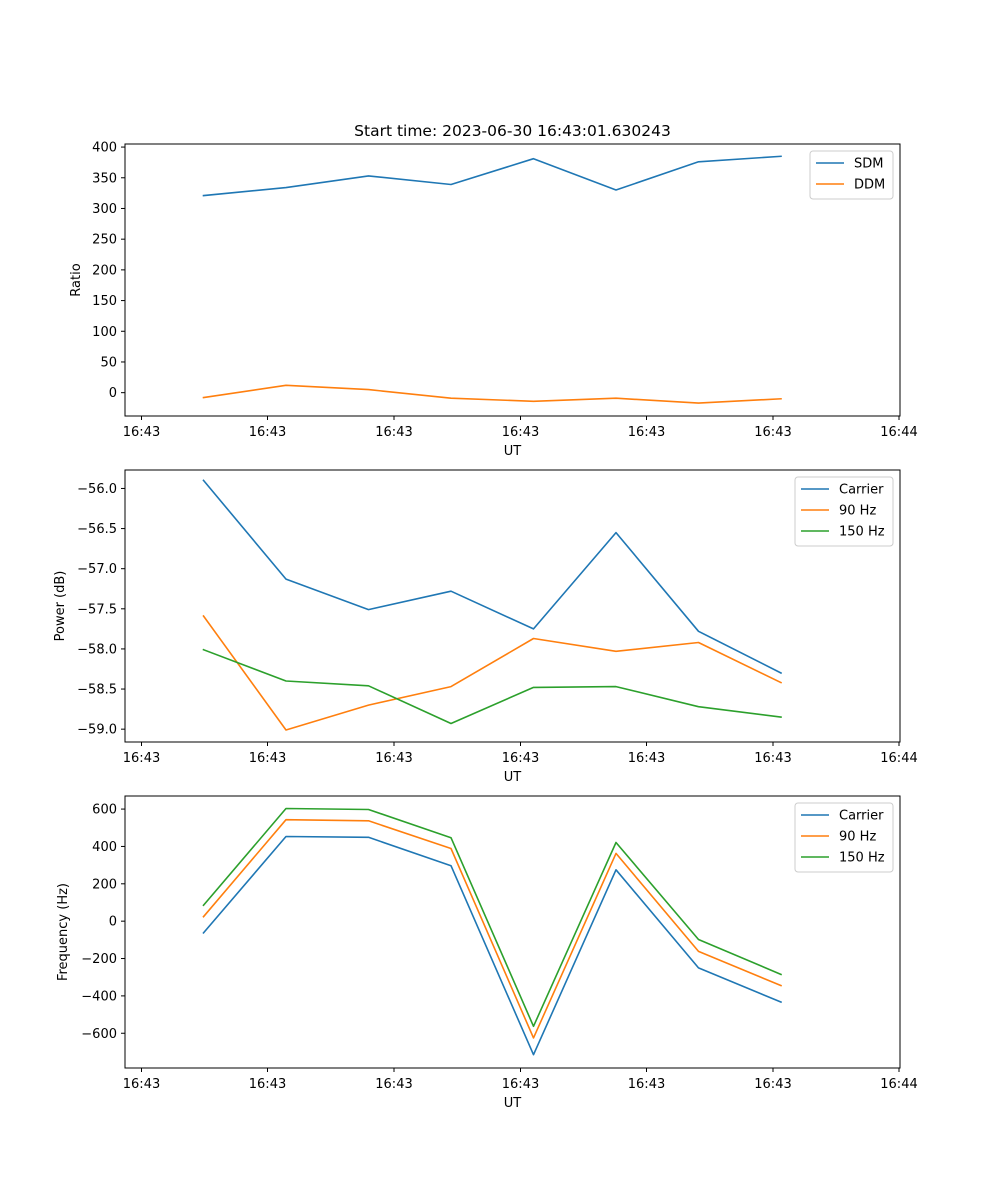 The image size is (1000, 1200). What do you see at coordinates (108, 362) in the screenshot?
I see `y-tick-label: 50` at bounding box center [108, 362].